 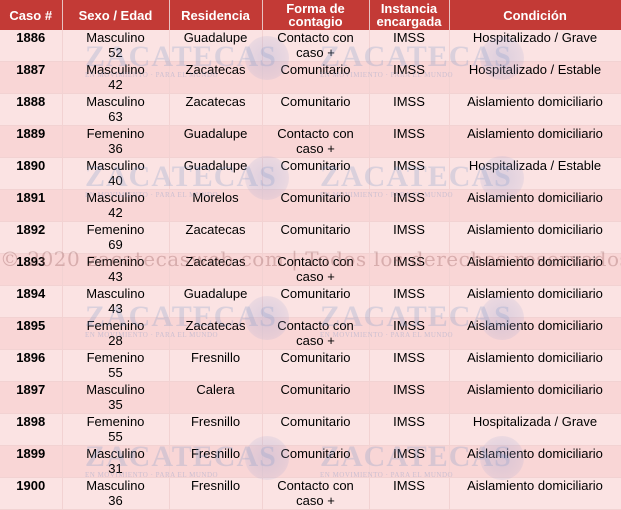 I want to click on cell-caso-text: 1890, so click(x=31, y=165).